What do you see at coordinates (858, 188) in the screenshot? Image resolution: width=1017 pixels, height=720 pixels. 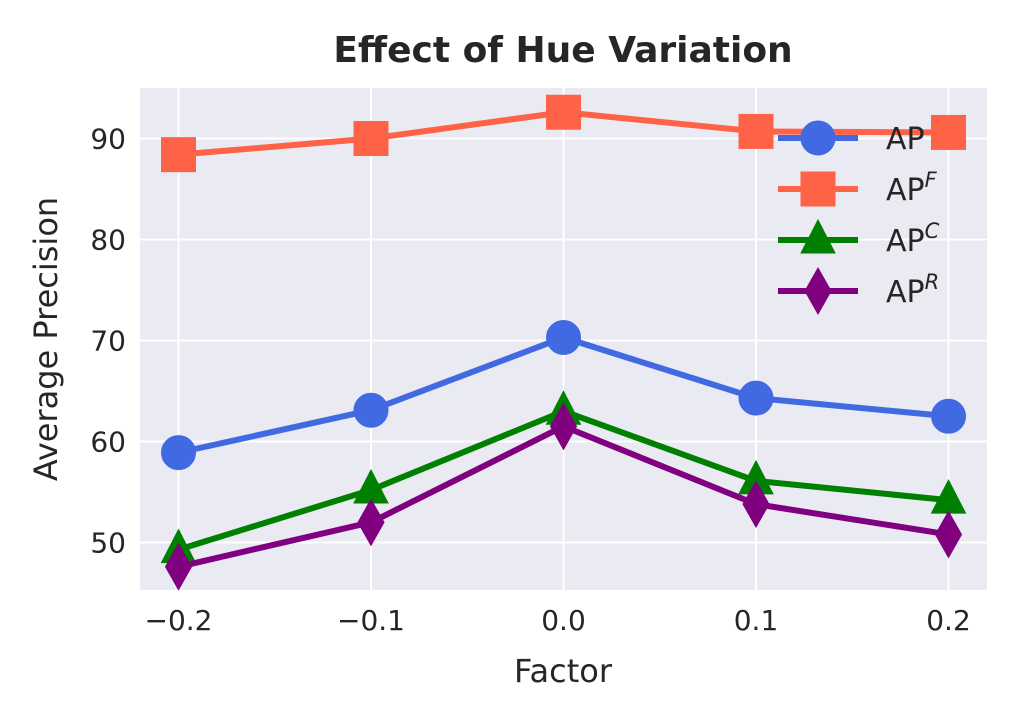 I see `legend-entry-1: APF` at bounding box center [858, 188].